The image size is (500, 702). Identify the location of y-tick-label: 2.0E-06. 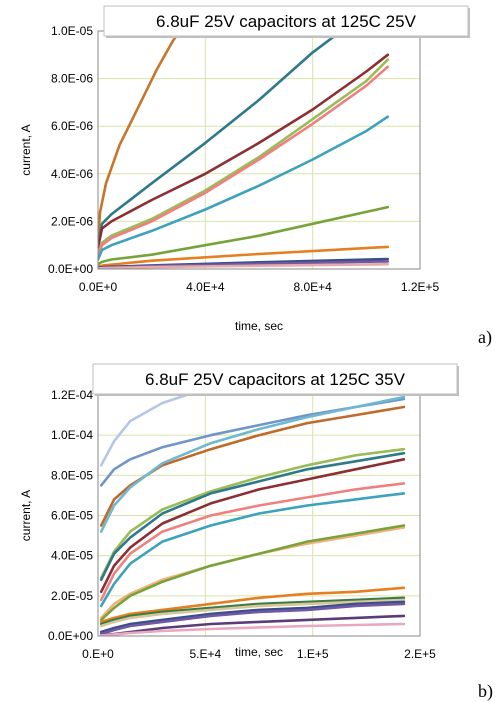
(72, 221).